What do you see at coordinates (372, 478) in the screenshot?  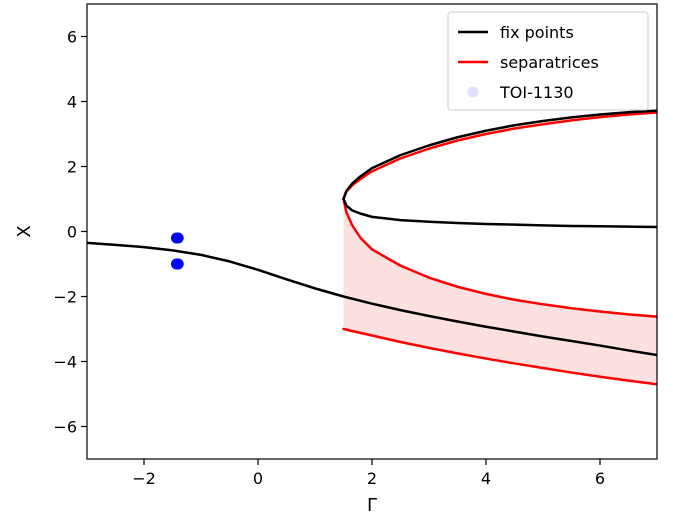 I see `x-tick-label: 2` at bounding box center [372, 478].